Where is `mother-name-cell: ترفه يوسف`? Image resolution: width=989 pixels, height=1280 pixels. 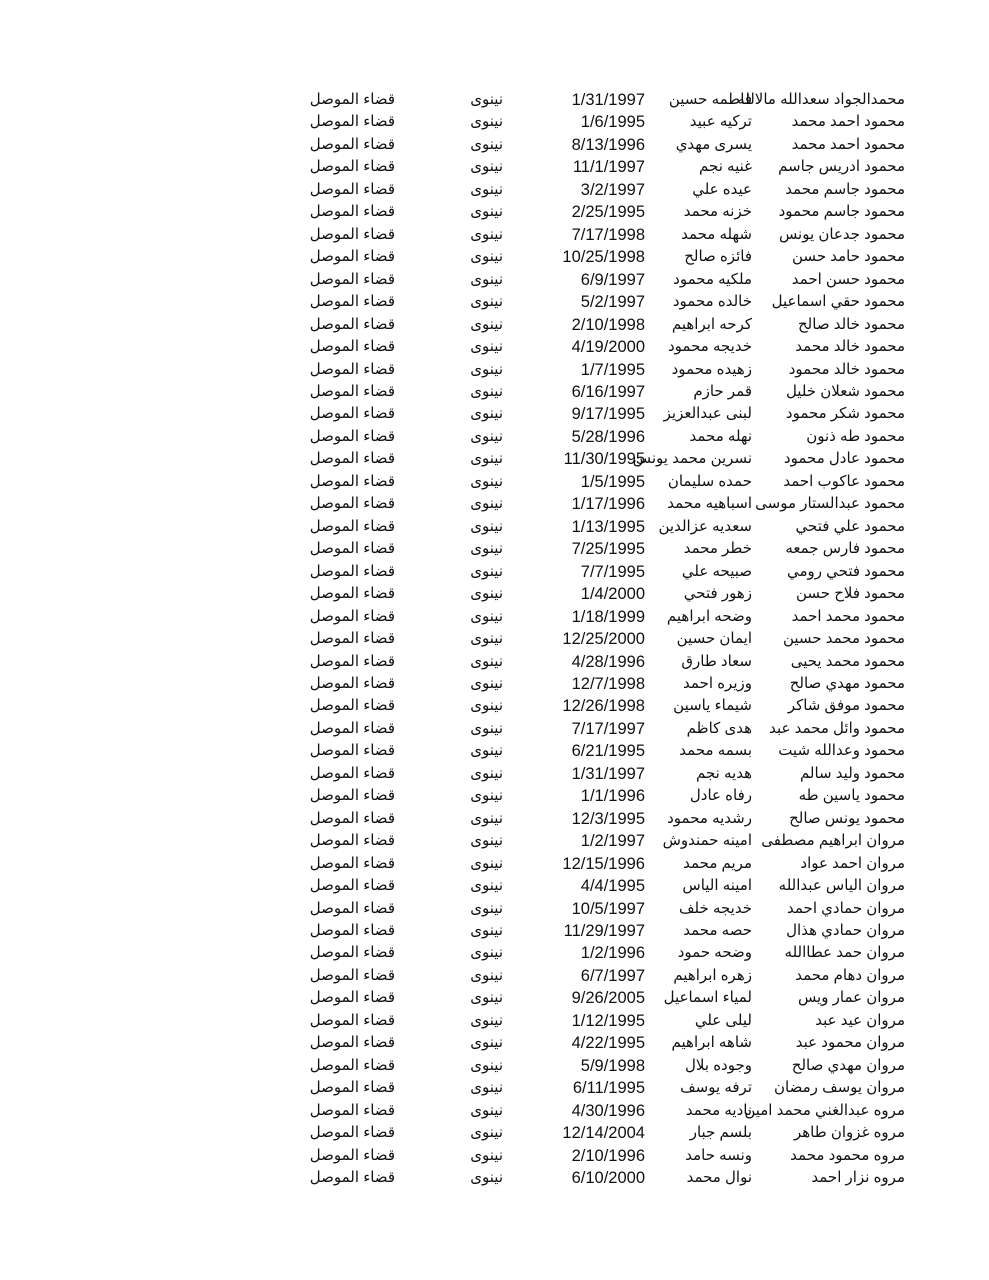 mother-name-cell: ترفه يوسف is located at coordinates (716, 1088).